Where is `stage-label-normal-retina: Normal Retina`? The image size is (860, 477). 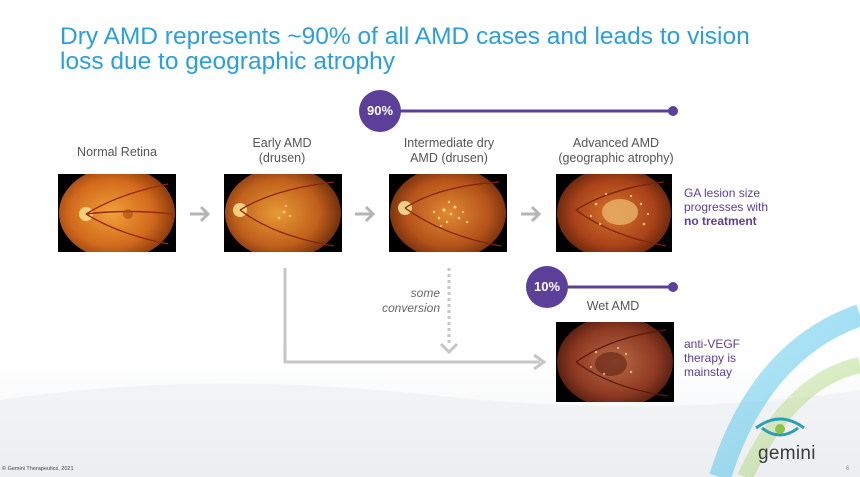 stage-label-normal-retina: Normal Retina is located at coordinates (117, 152).